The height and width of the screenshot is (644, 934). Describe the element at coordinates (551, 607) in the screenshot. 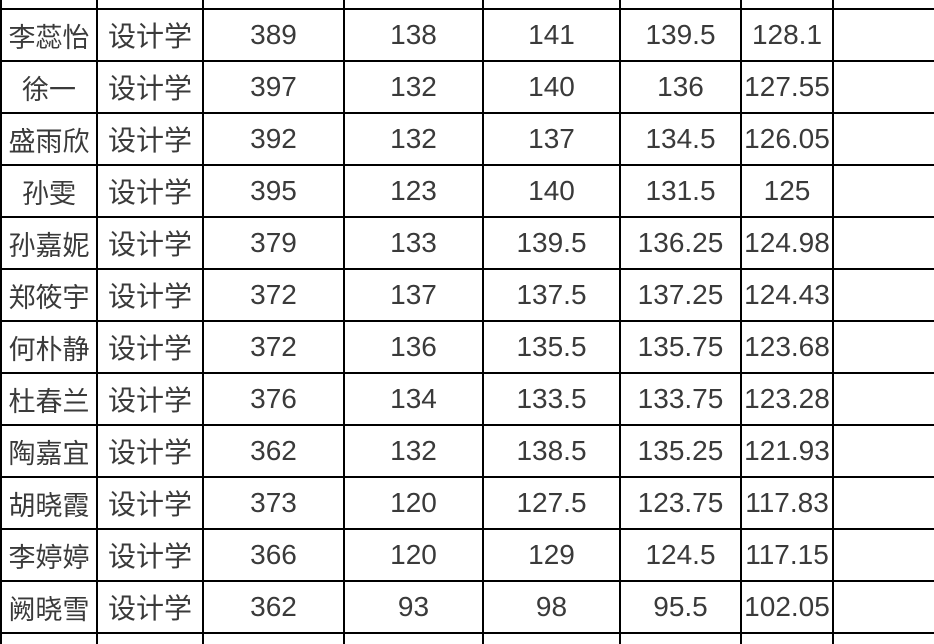

I see `cell-score-b: 98` at that location.